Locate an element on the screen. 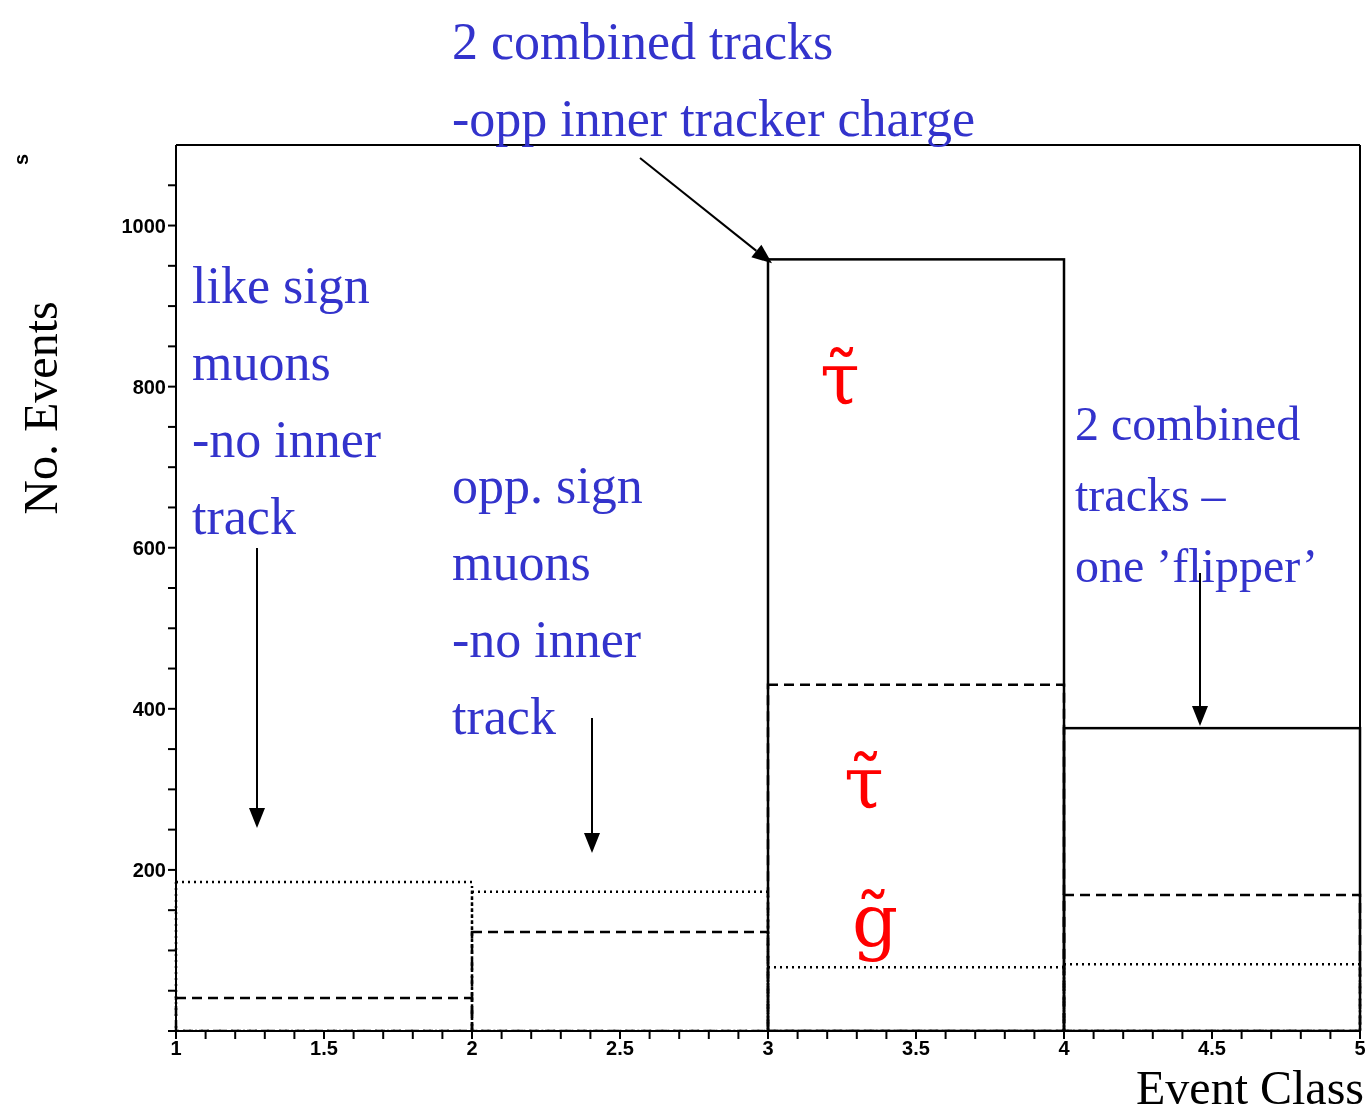 Image resolution: width=1368 pixels, height=1114 pixels. y-axis-title: No. Events is located at coordinates (40, 408).